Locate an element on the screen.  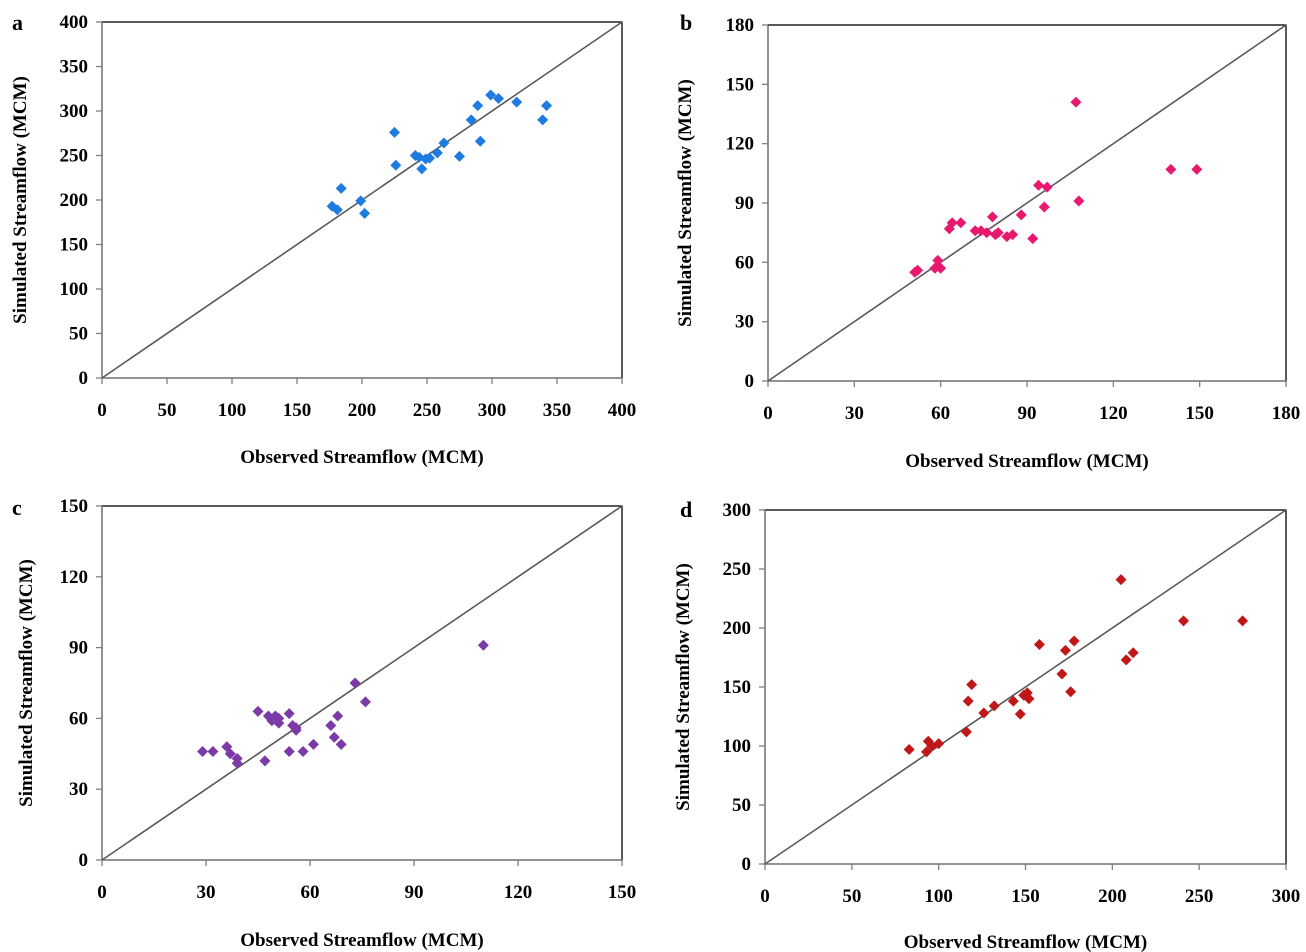
y-tick-label: 400 is located at coordinates (74, 22).